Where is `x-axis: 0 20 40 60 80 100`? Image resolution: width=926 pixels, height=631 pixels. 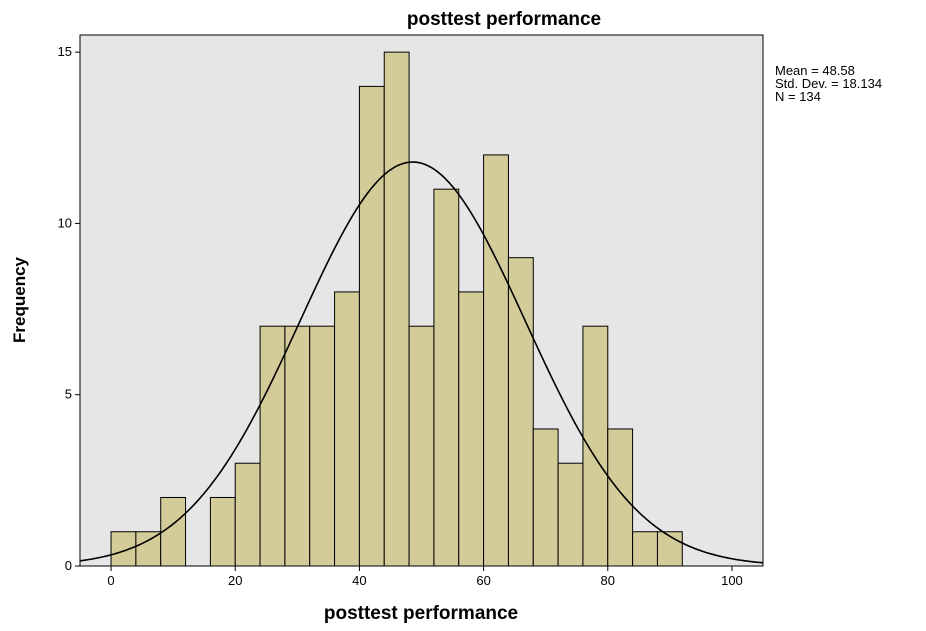 x-axis: 0 20 40 60 80 100 is located at coordinates (425, 577).